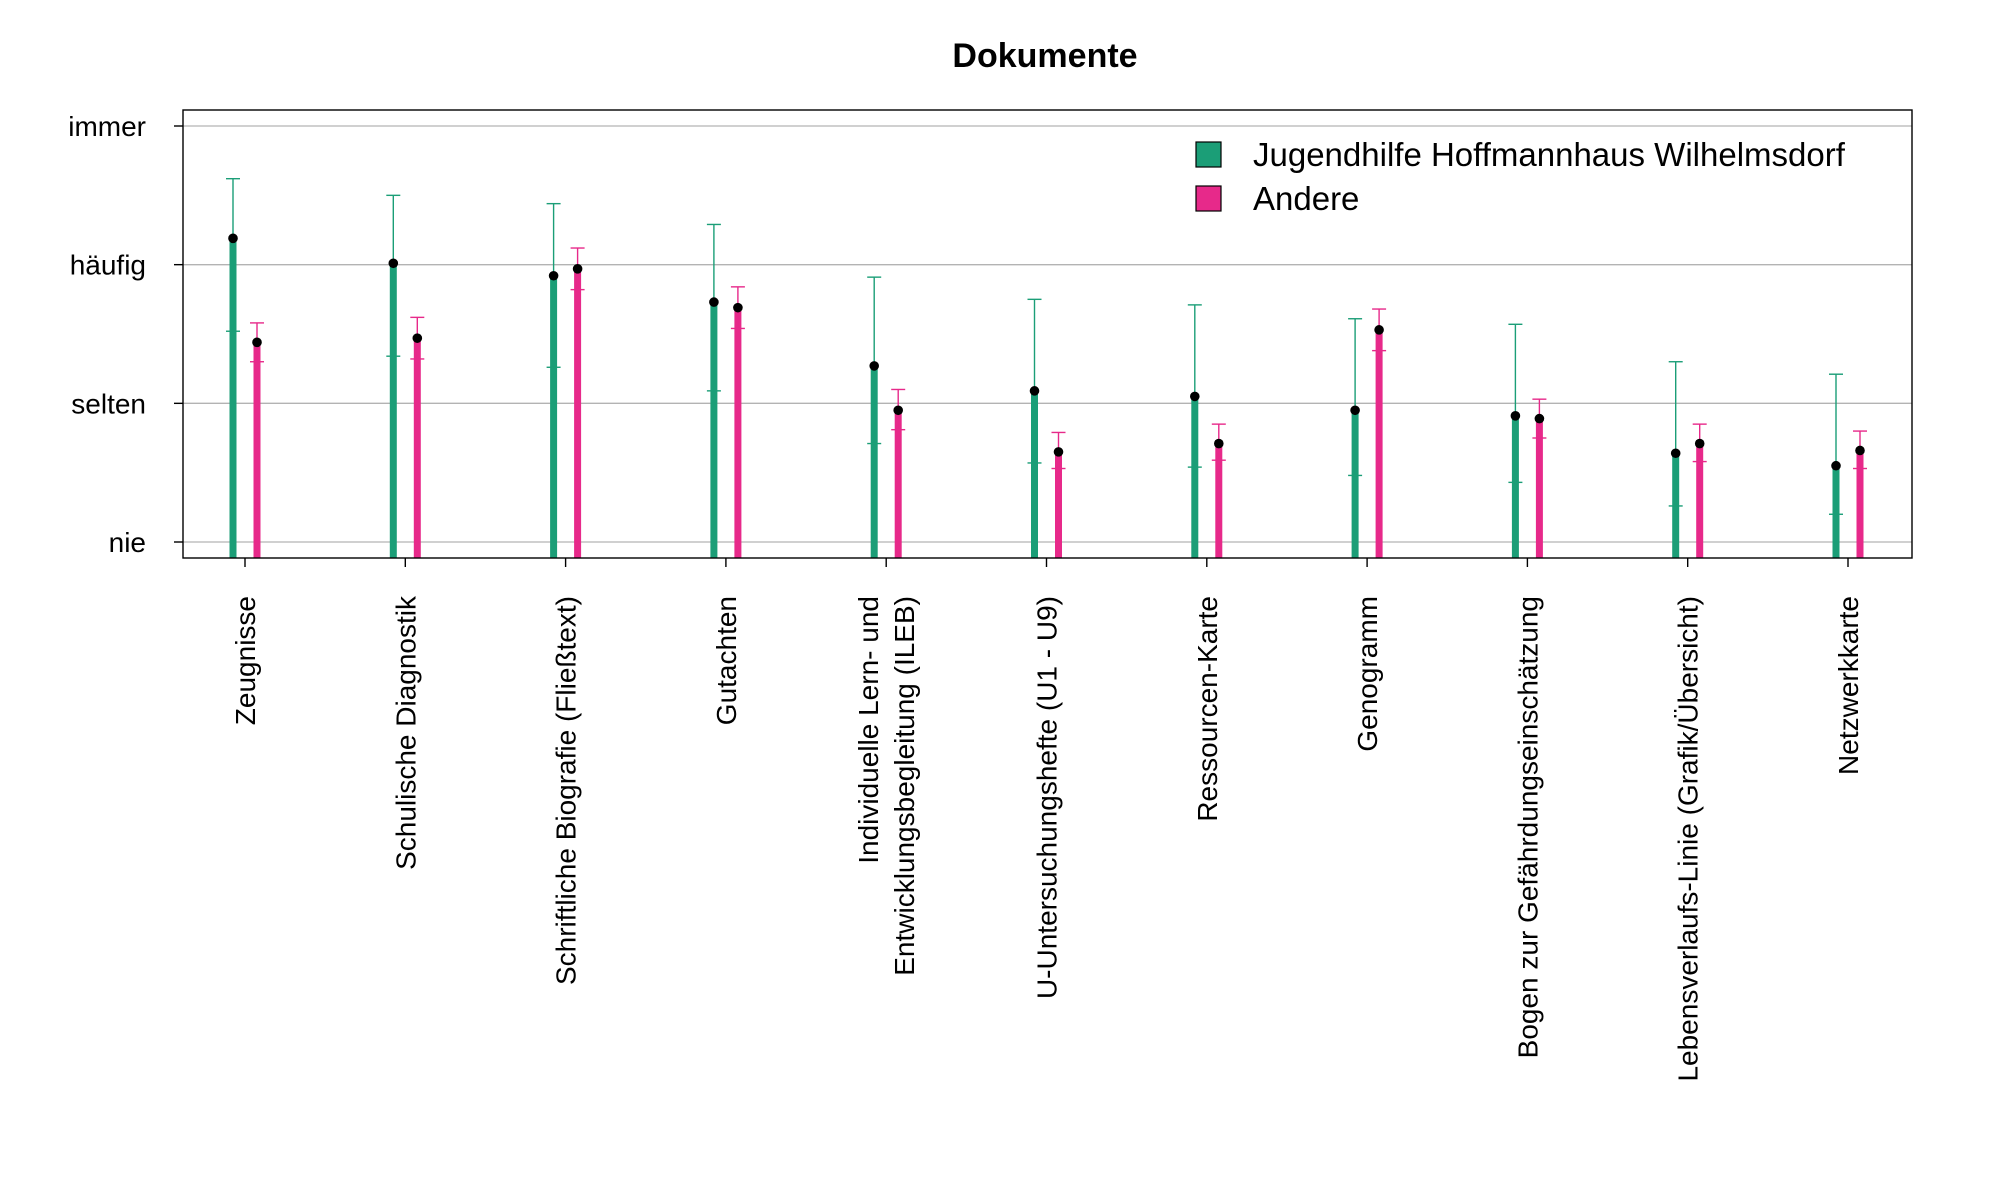 The height and width of the screenshot is (1200, 2000). I want to click on x-tick-label-6-0: Ressourcen-Karte, so click(1207, 709).